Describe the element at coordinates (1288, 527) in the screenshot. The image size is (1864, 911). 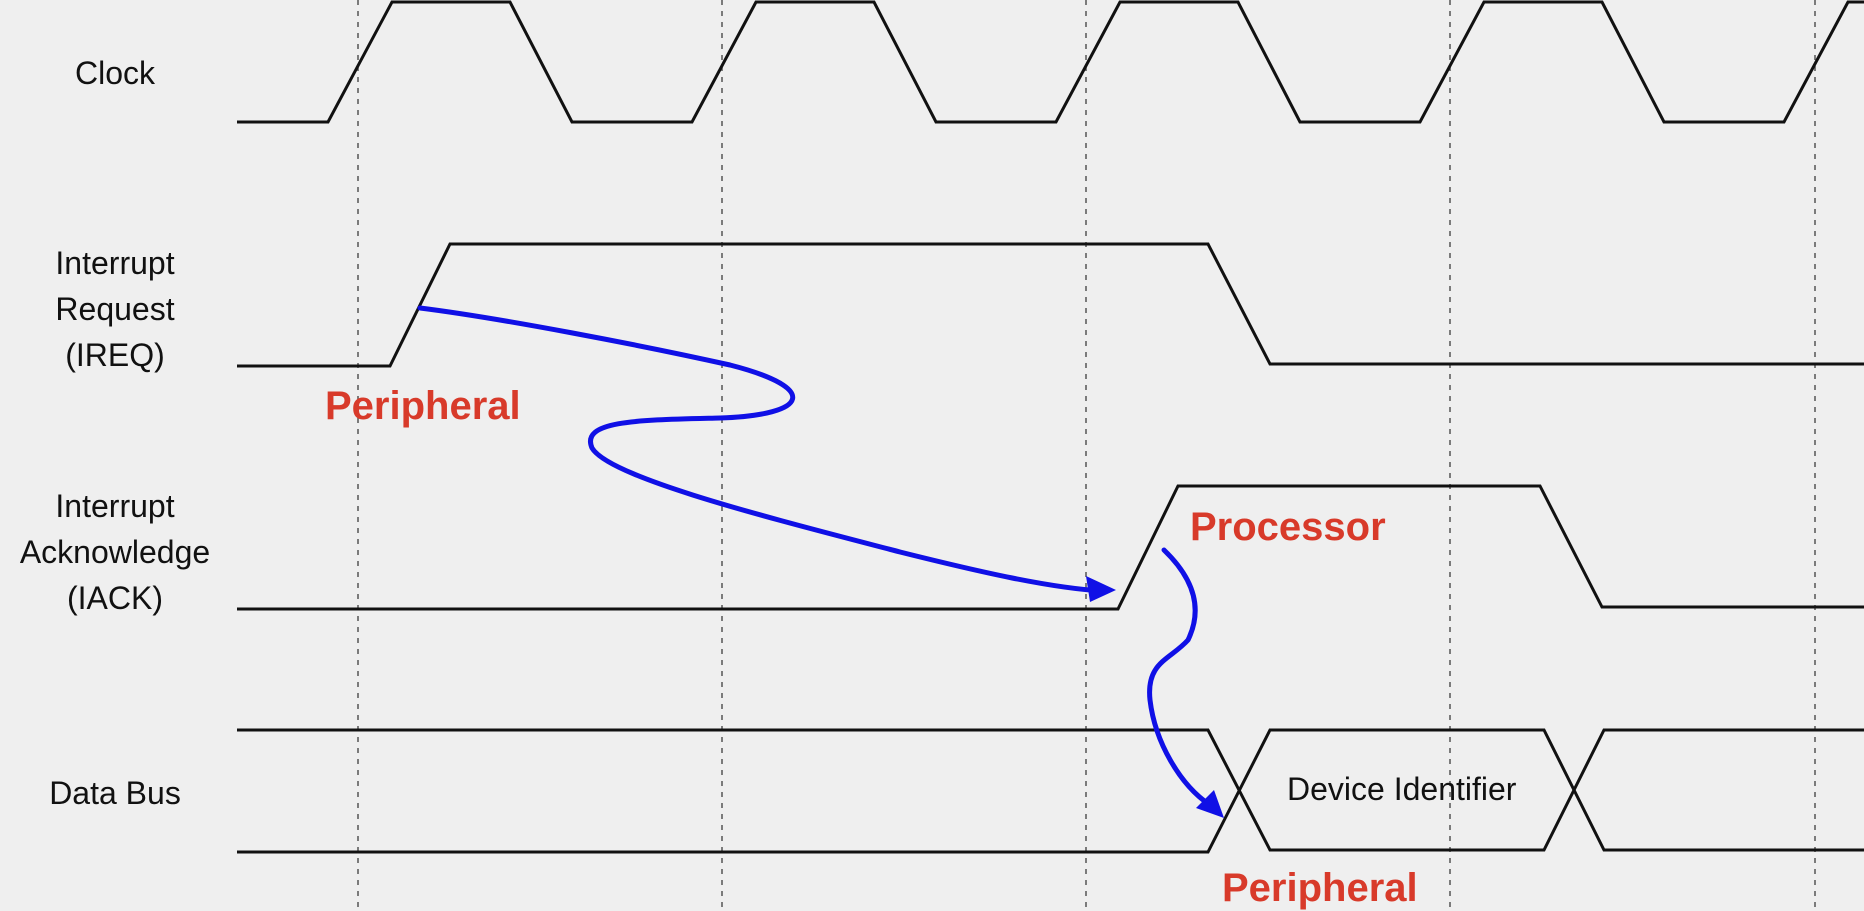
I see `processor-annotation: Processor` at that location.